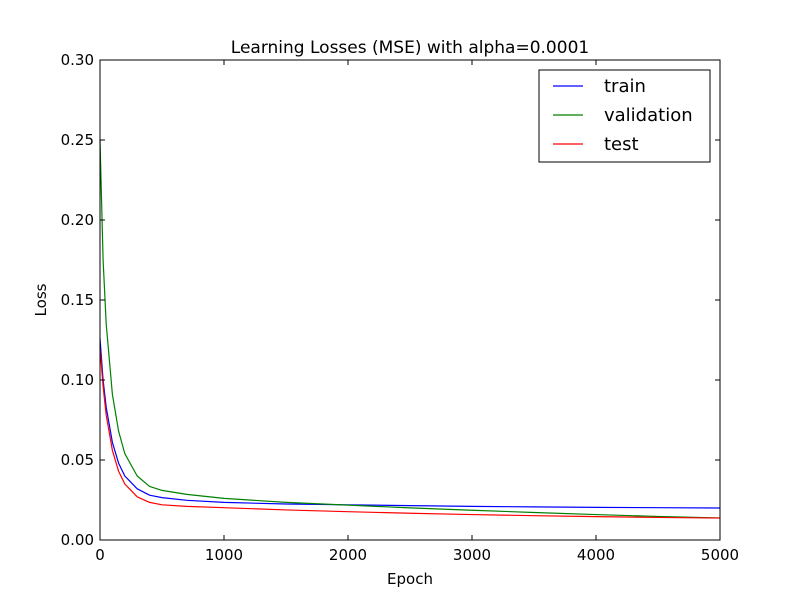 The height and width of the screenshot is (600, 800). I want to click on x-tick-label: 2000, so click(348, 555).